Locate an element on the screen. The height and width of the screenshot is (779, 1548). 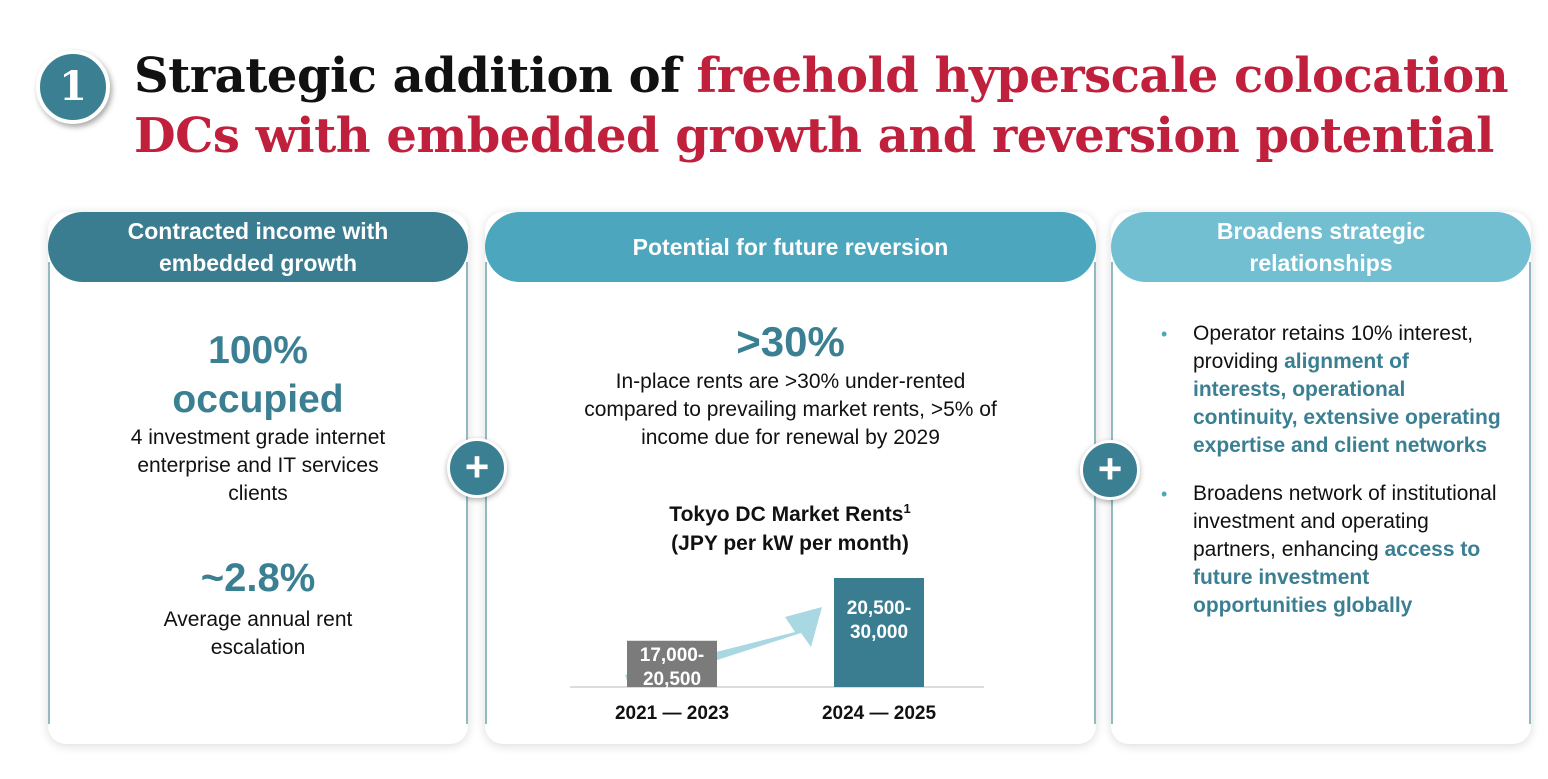
bar-value-label: 20,500 is located at coordinates (672, 679).